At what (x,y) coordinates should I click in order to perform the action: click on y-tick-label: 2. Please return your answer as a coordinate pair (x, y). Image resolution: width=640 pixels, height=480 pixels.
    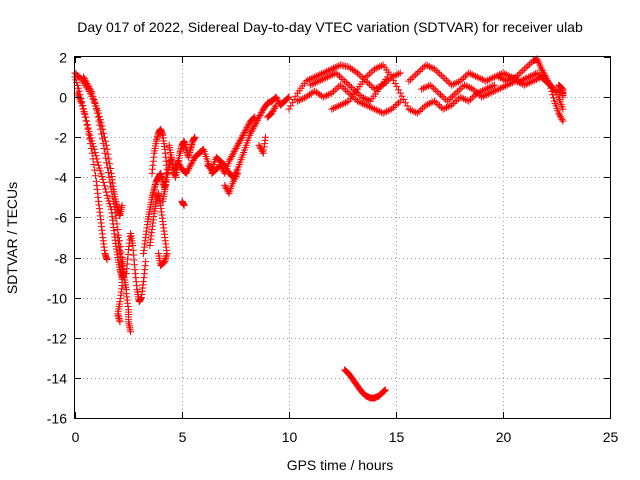
    Looking at the image, I should click on (63, 58).